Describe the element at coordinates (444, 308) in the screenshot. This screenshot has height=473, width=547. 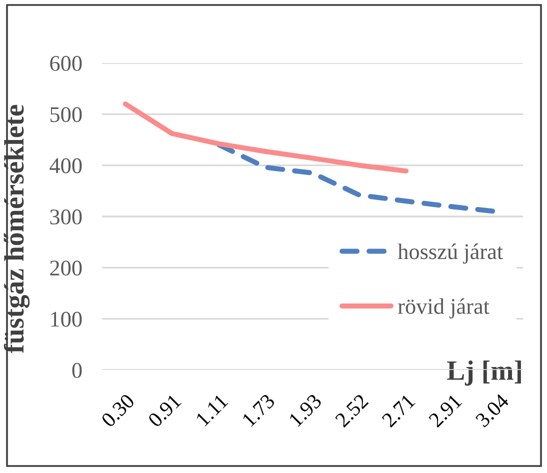
I see `legend-label: rövid járat` at that location.